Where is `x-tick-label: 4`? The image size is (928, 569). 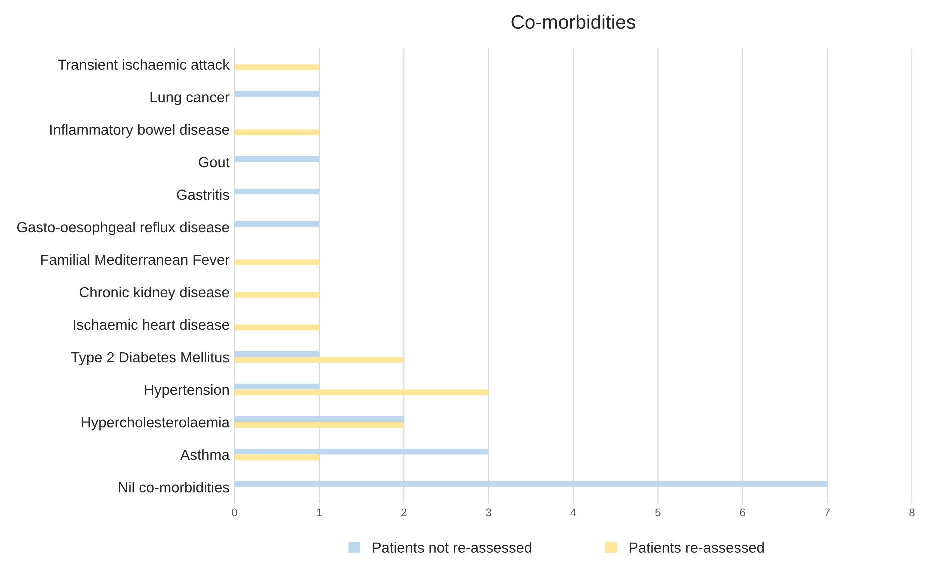 x-tick-label: 4 is located at coordinates (573, 512).